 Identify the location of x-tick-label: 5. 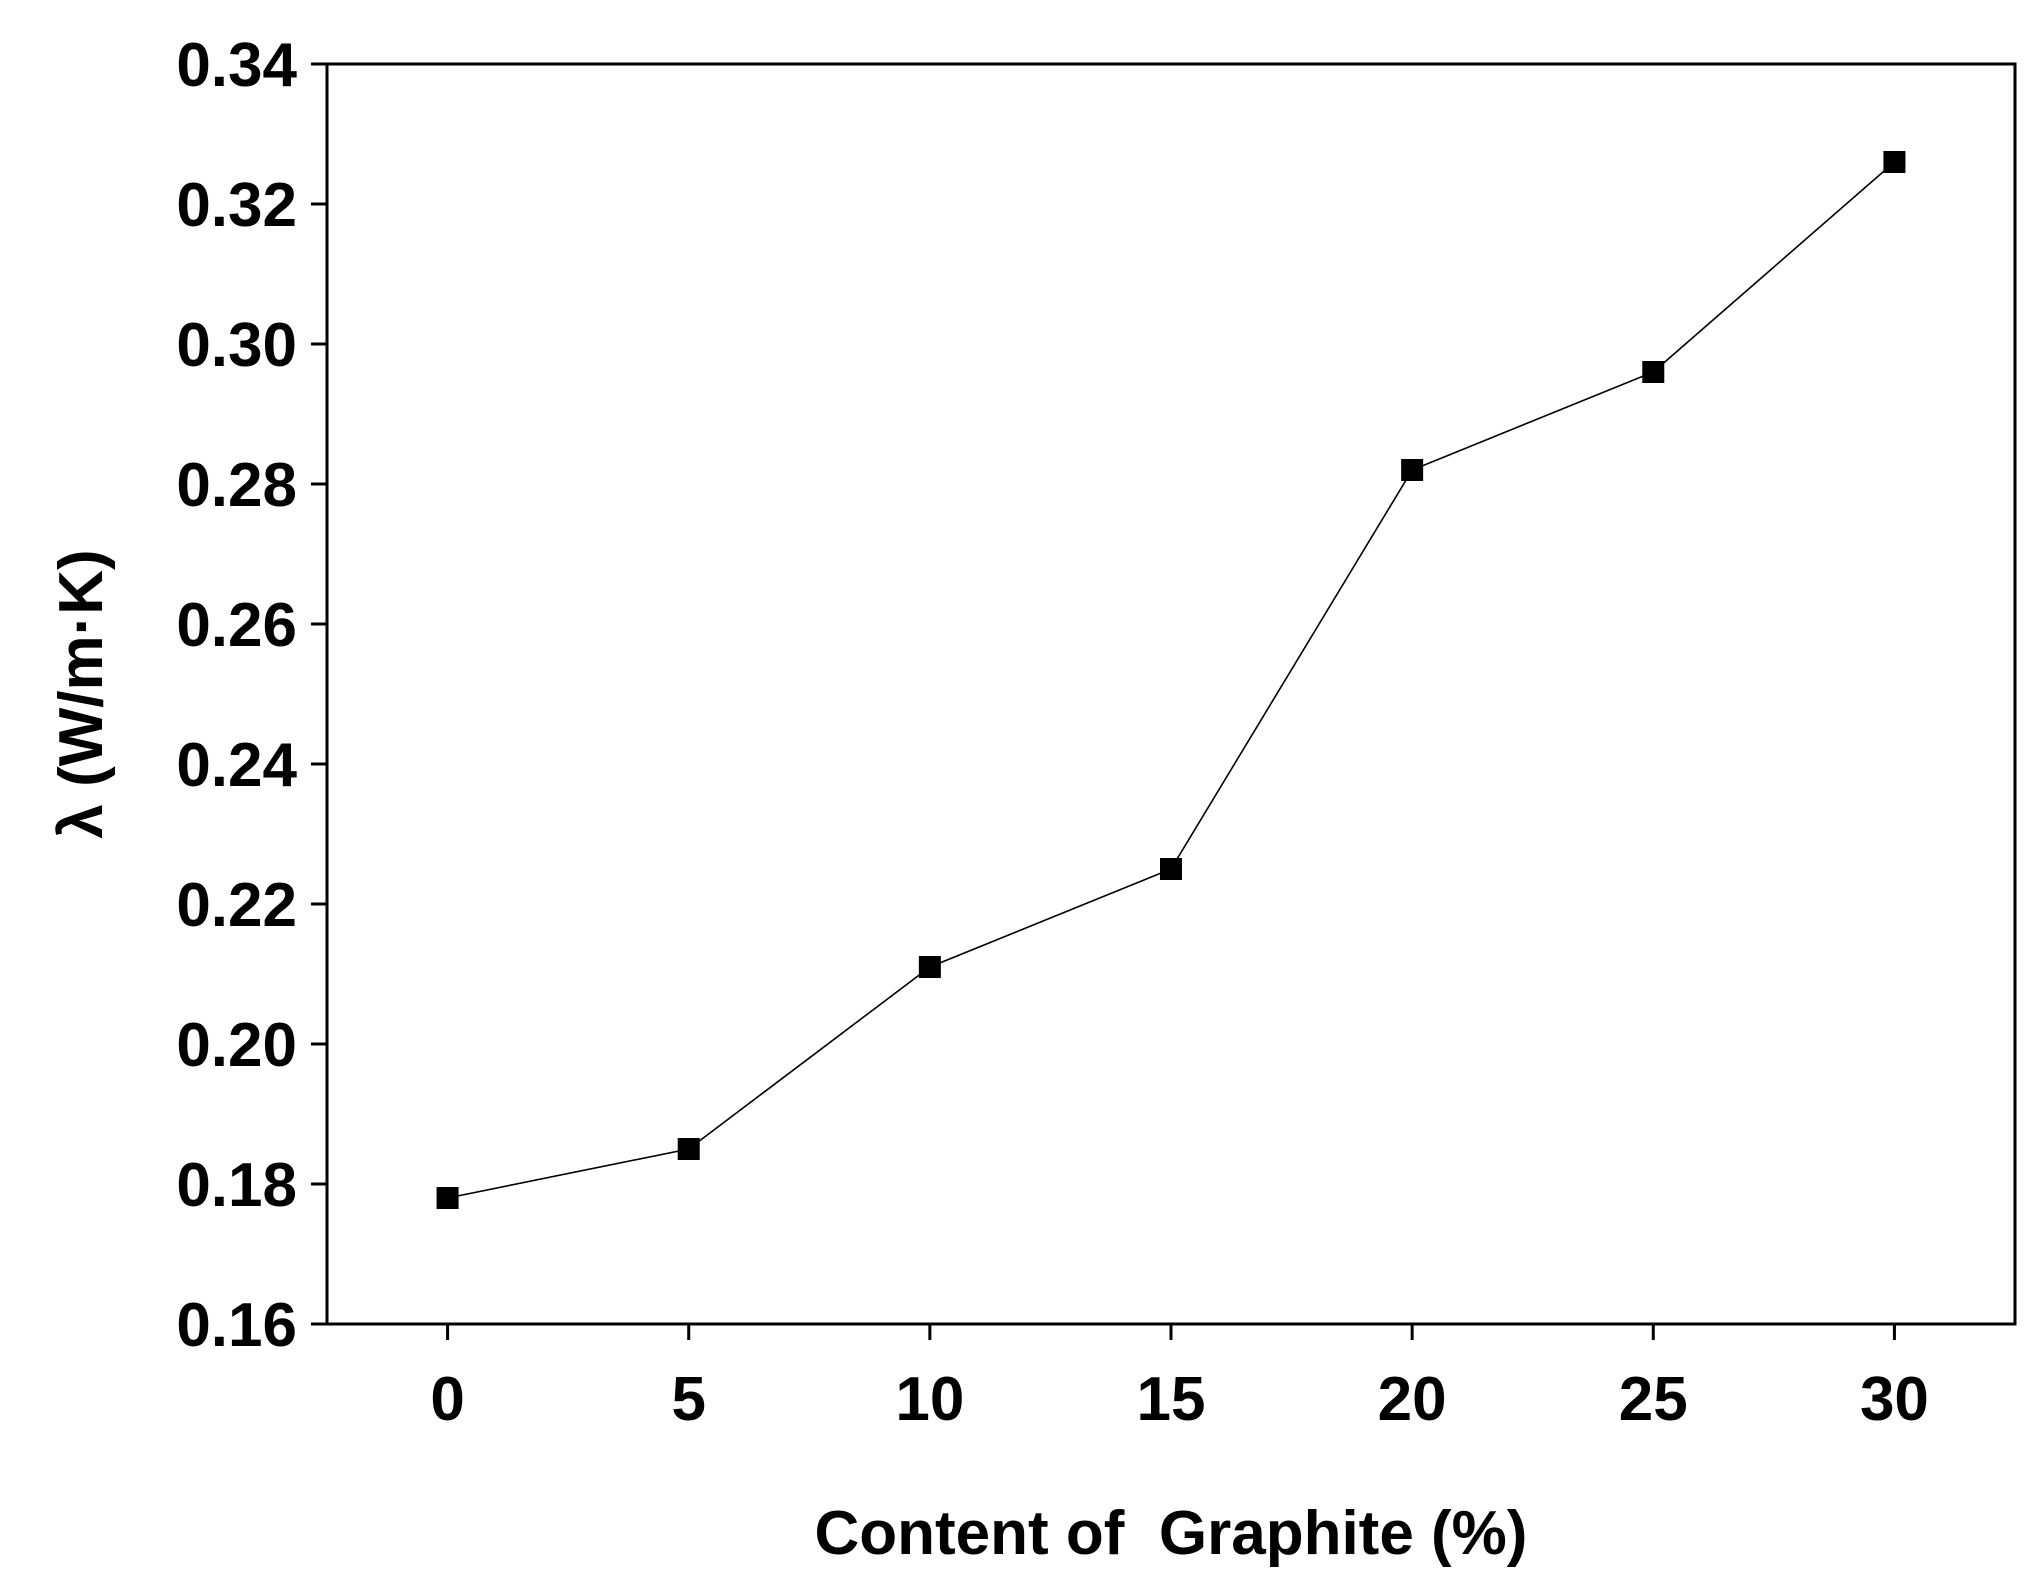
(688, 1399).